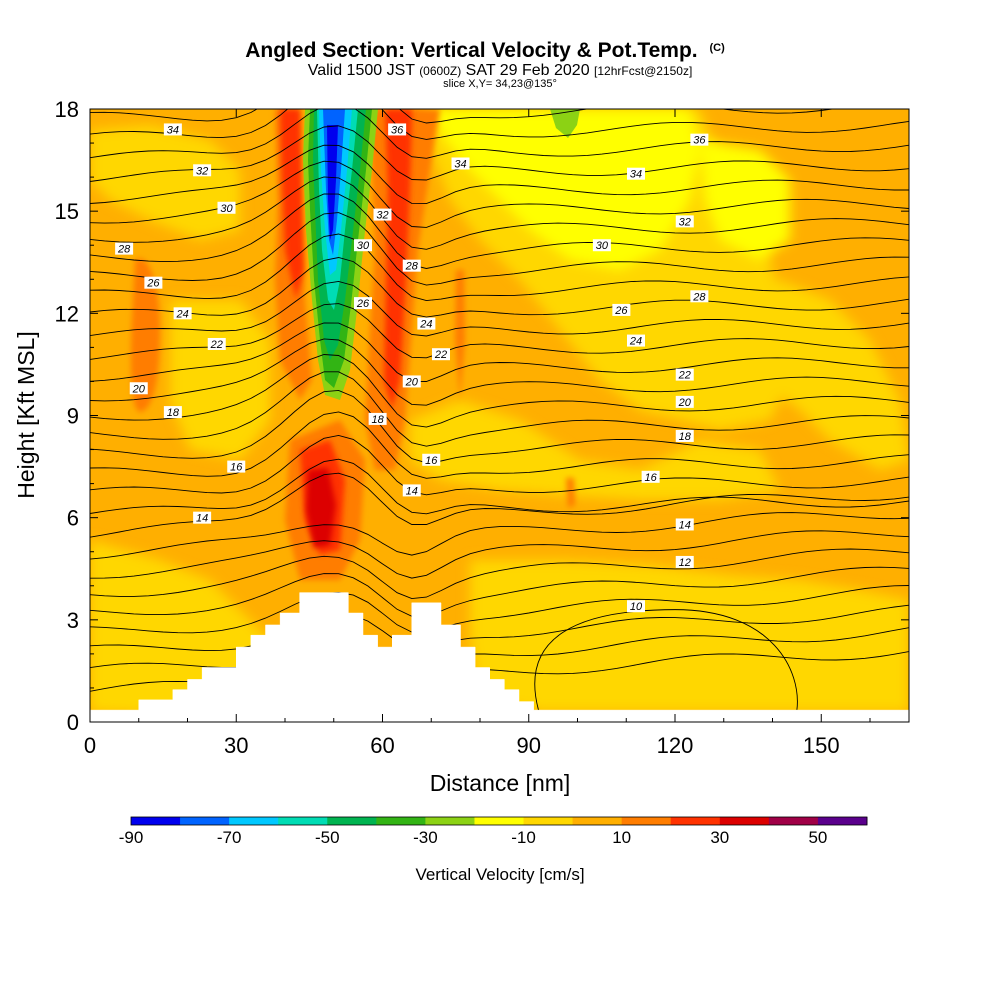  What do you see at coordinates (440, 71) in the screenshot?
I see `subtitle-zulu: (0600Z)` at bounding box center [440, 71].